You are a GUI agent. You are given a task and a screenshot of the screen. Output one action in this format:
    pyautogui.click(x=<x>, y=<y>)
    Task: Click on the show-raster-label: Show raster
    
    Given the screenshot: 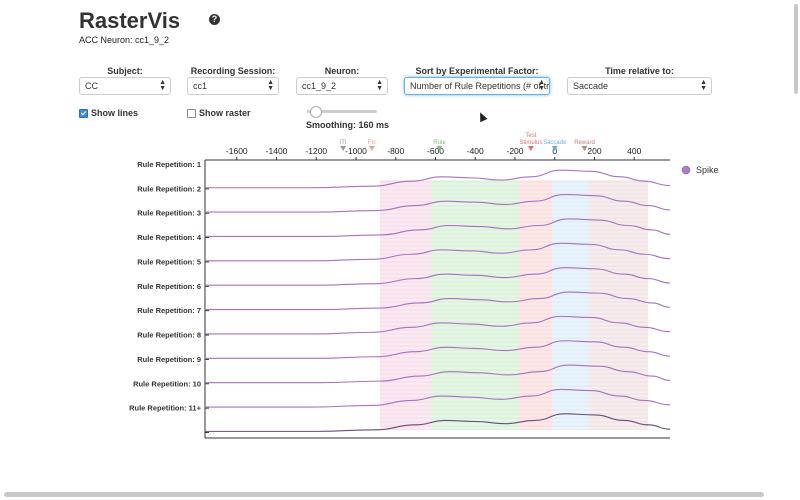 What is the action you would take?
    pyautogui.click(x=225, y=113)
    